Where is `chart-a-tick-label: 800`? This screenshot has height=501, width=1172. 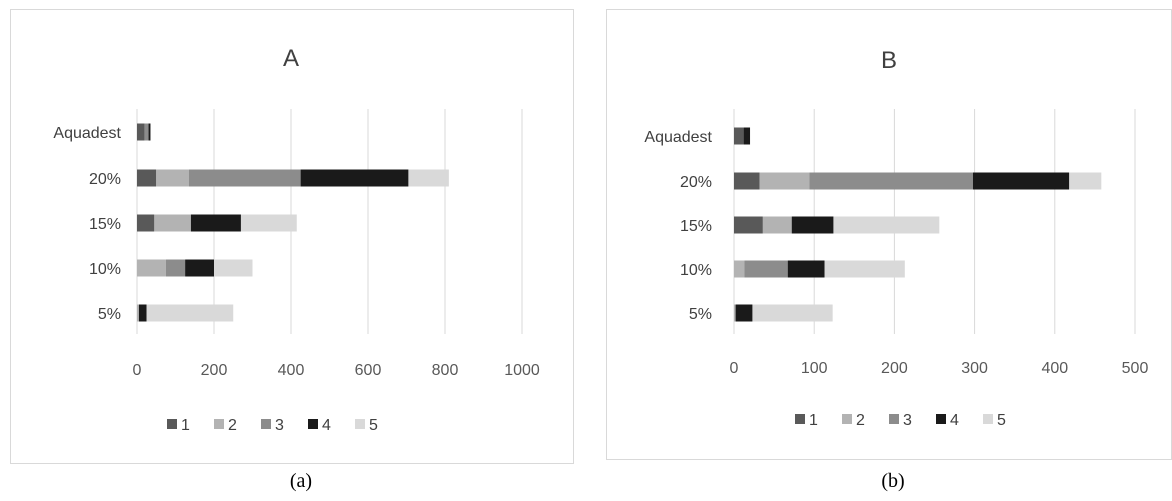
chart-a-tick-label: 800 is located at coordinates (445, 370).